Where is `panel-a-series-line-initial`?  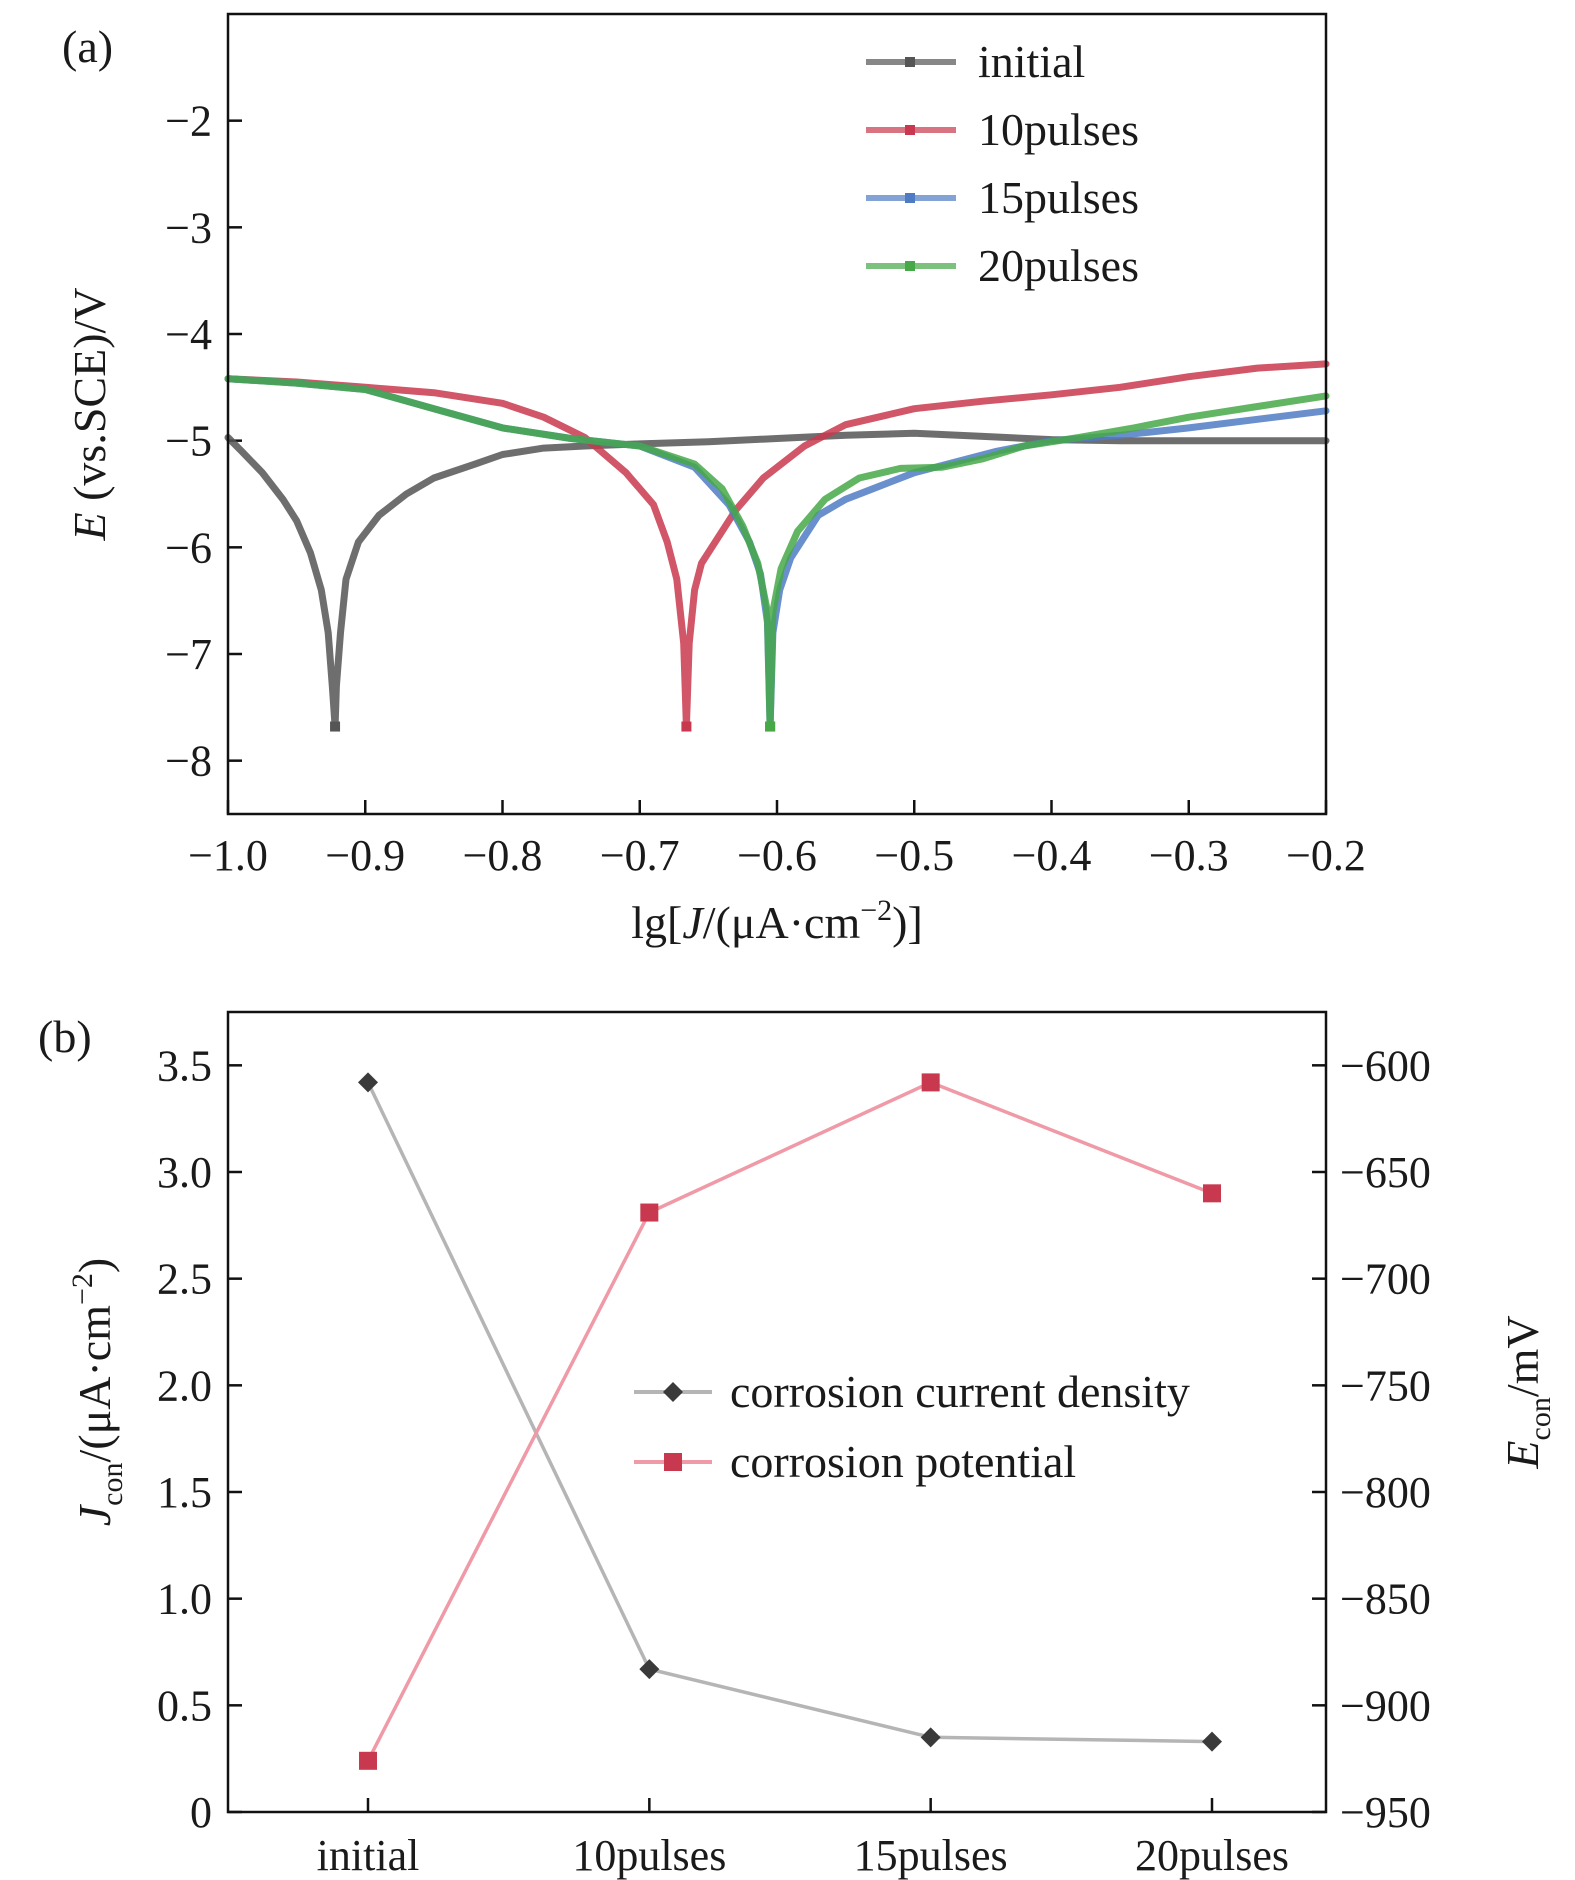
panel-a-series-line-initial is located at coordinates (777, 579).